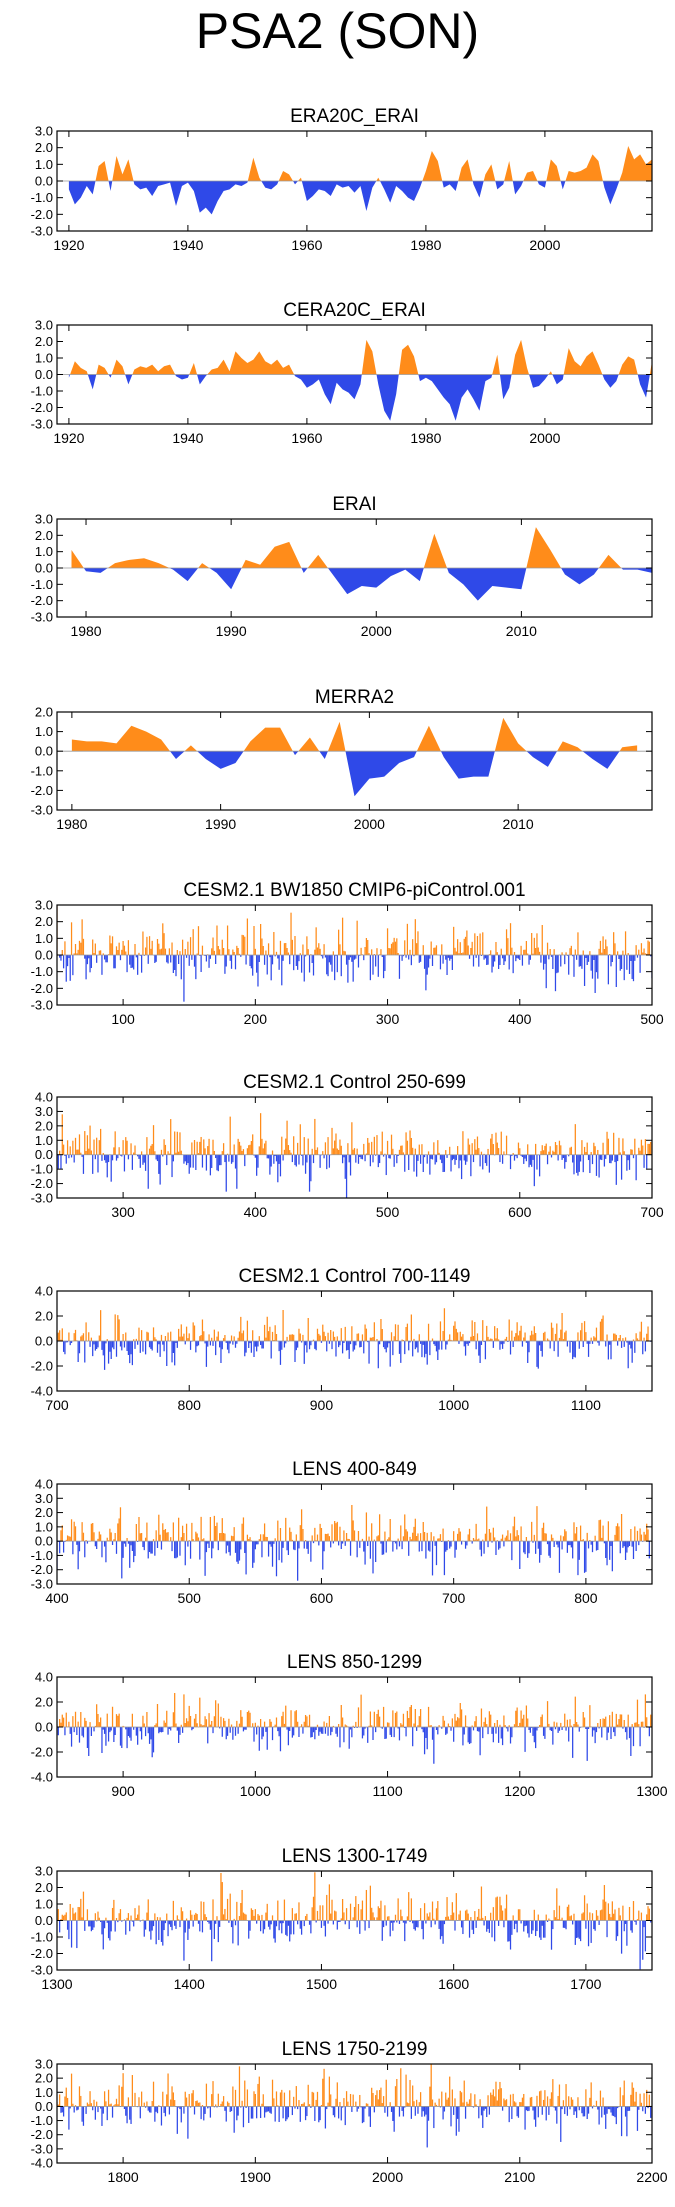 This screenshot has height=2207, width=675. I want to click on y-tick-label: -2.0, so click(42, 214).